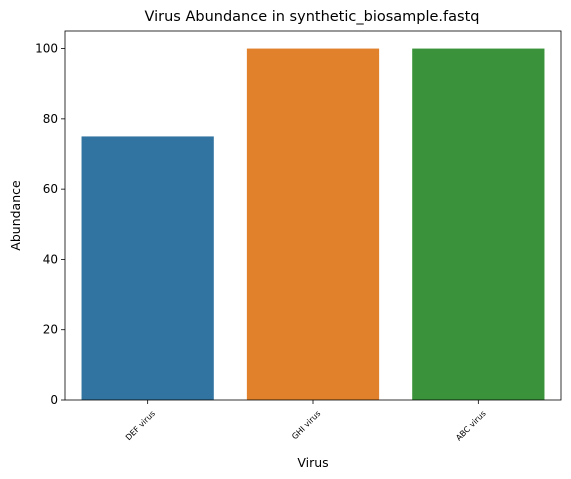 The image size is (571, 479). Describe the element at coordinates (147, 268) in the screenshot. I see `bar-def-virus` at that location.